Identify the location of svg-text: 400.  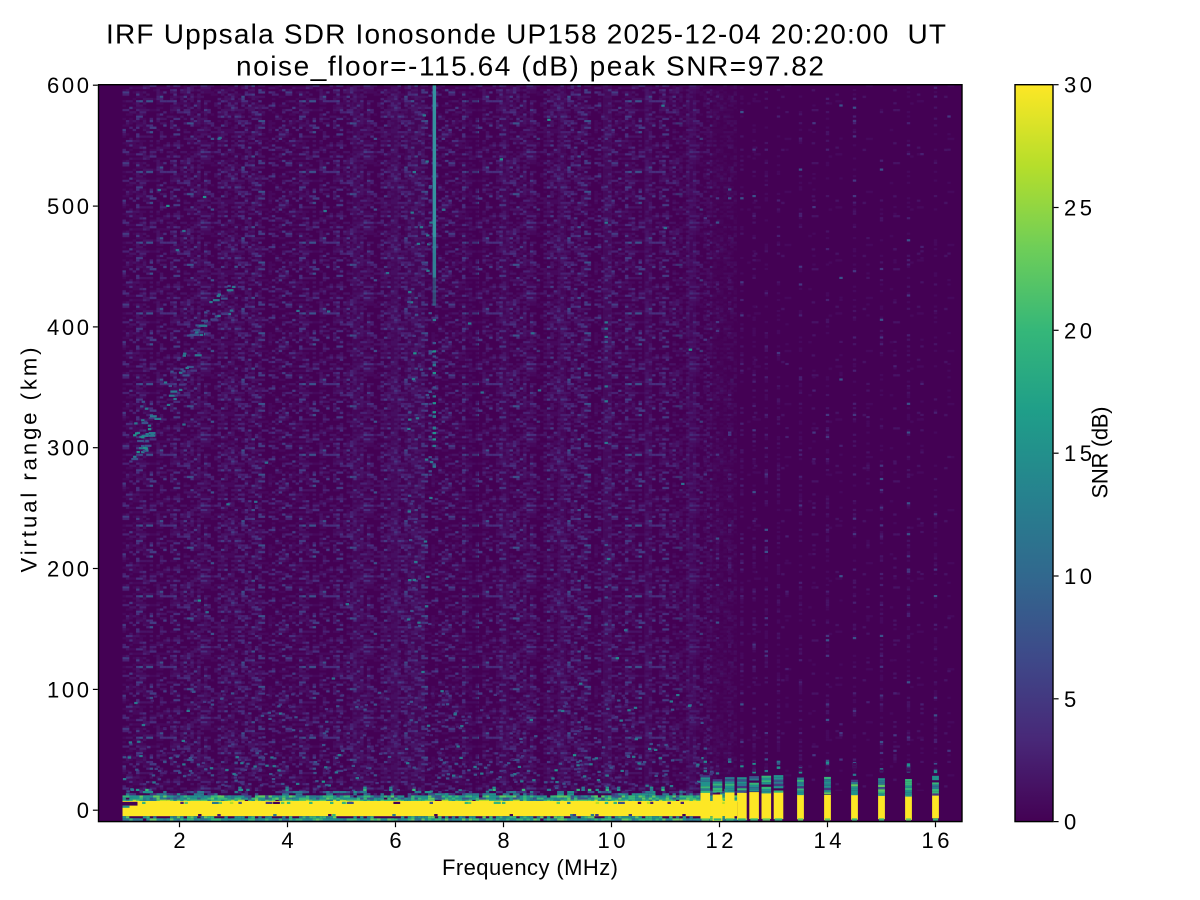
(68, 327).